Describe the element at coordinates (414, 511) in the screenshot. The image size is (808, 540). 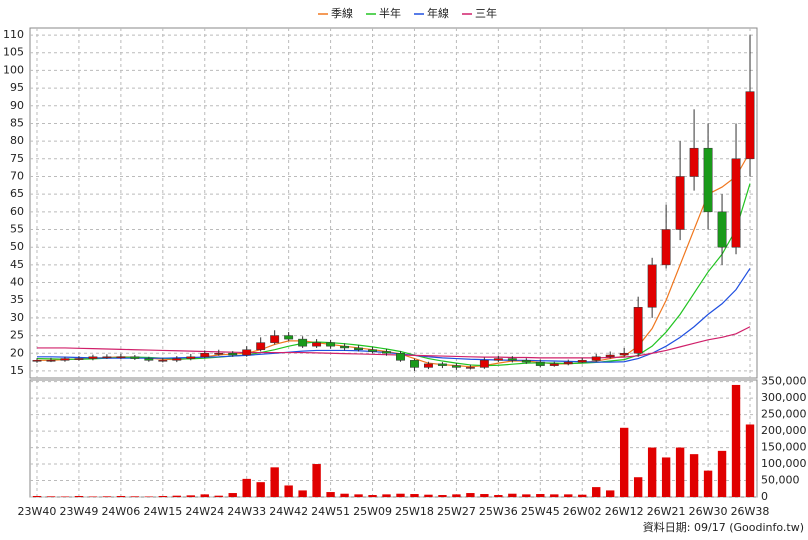
I see `x-tick-label: 25W18` at that location.